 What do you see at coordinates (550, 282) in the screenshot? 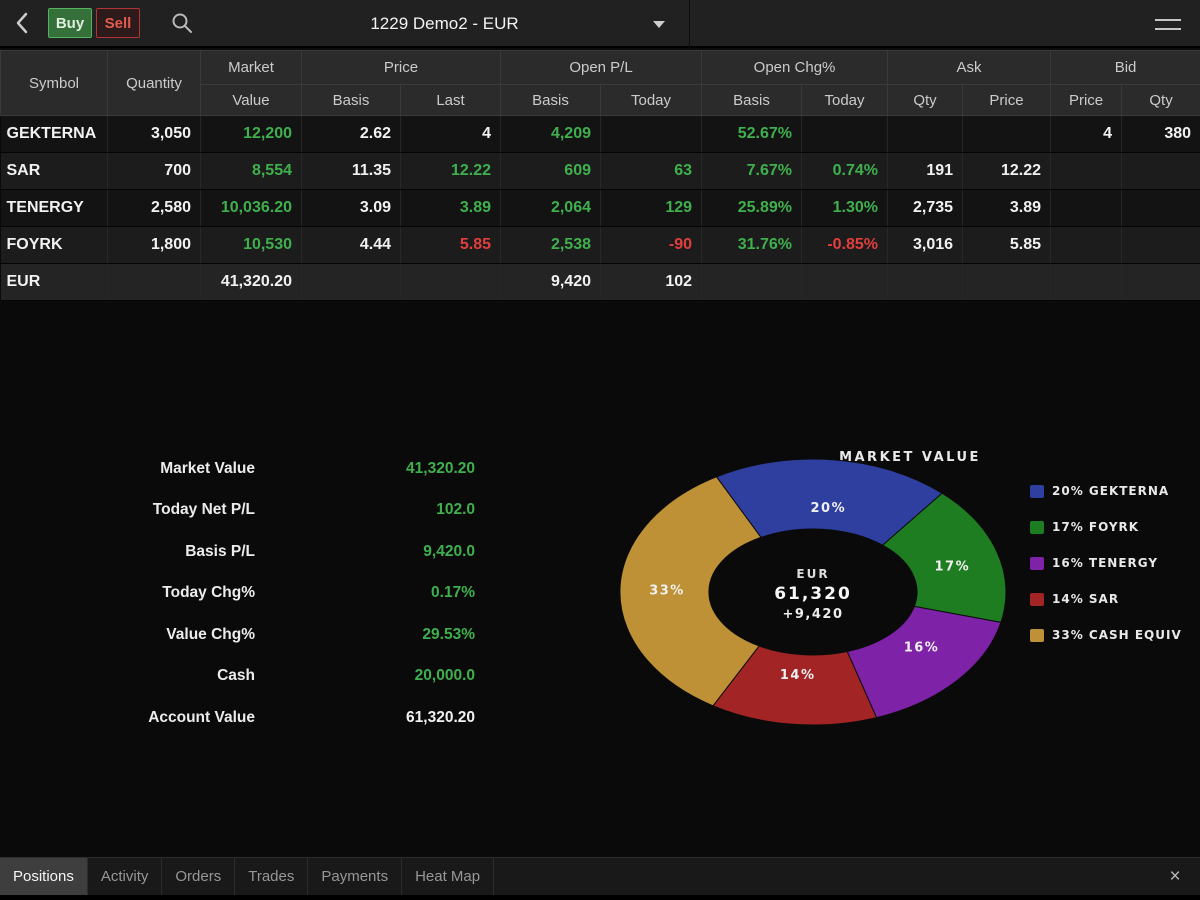
I see `value-cell: 9,420` at bounding box center [550, 282].